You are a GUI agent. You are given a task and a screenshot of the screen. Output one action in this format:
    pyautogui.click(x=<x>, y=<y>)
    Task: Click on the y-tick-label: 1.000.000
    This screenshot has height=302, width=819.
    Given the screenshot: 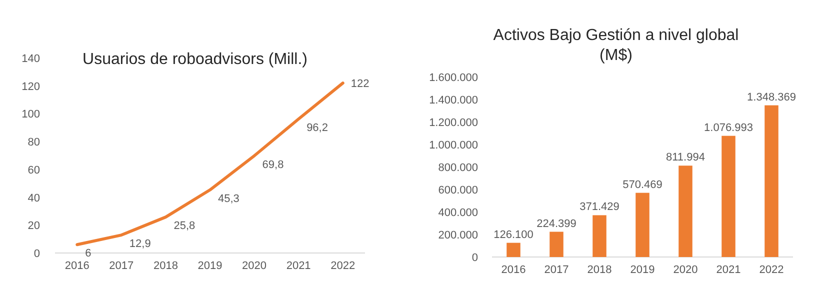 What is the action you would take?
    pyautogui.click(x=453, y=146)
    